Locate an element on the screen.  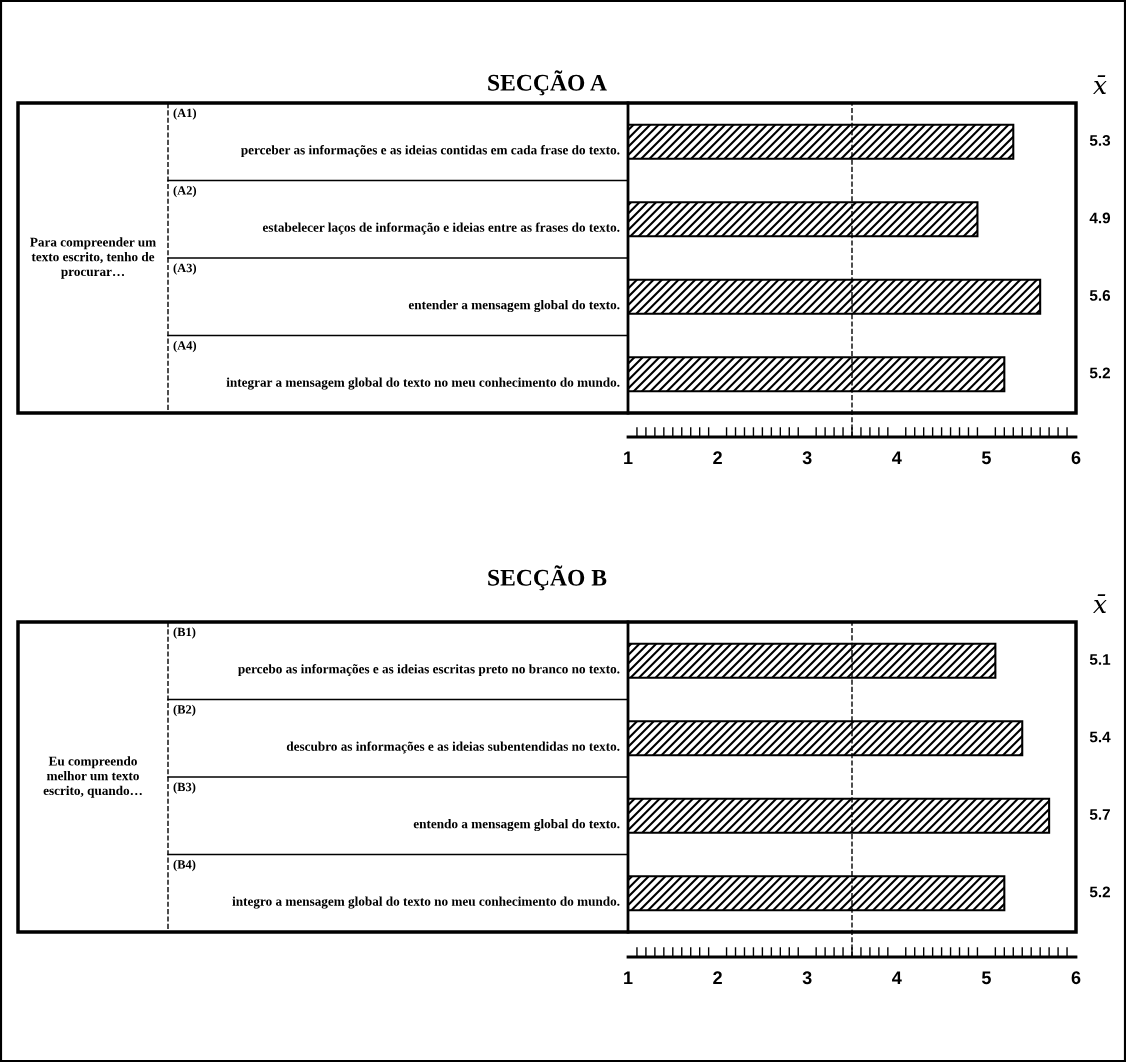
data-label: 5.1 is located at coordinates (1100, 659).